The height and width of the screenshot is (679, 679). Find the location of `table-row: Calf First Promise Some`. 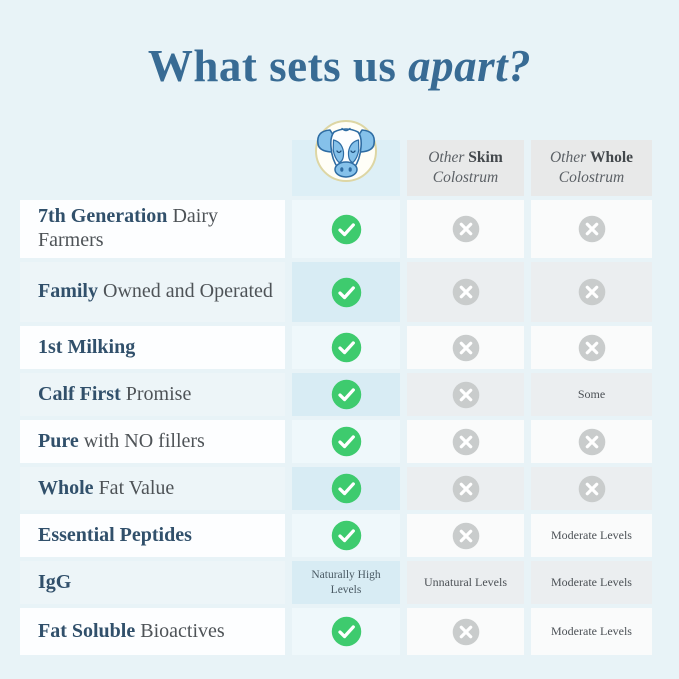

table-row: Calf First Promise Some is located at coordinates (336, 394).